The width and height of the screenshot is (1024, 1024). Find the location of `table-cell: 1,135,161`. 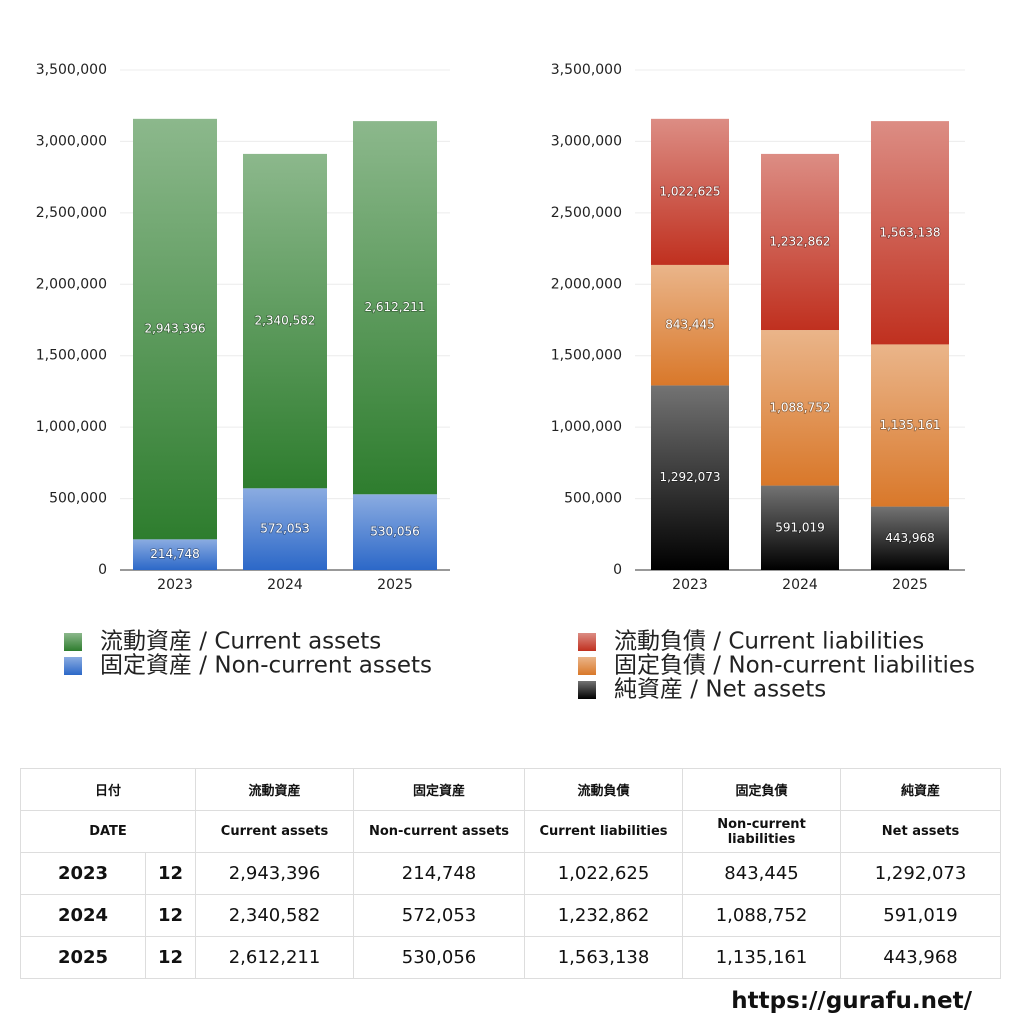

table-cell: 1,135,161 is located at coordinates (762, 957).